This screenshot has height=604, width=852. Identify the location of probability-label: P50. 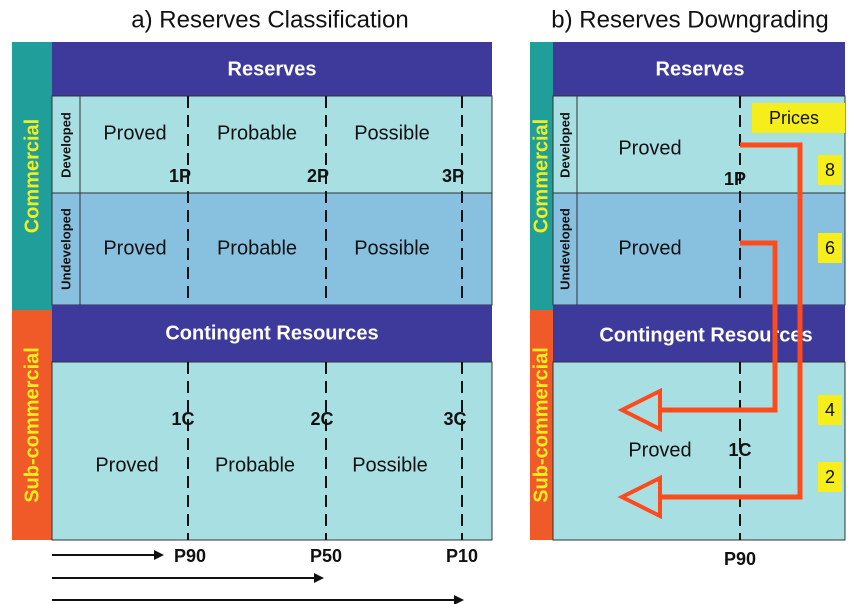
(326, 556).